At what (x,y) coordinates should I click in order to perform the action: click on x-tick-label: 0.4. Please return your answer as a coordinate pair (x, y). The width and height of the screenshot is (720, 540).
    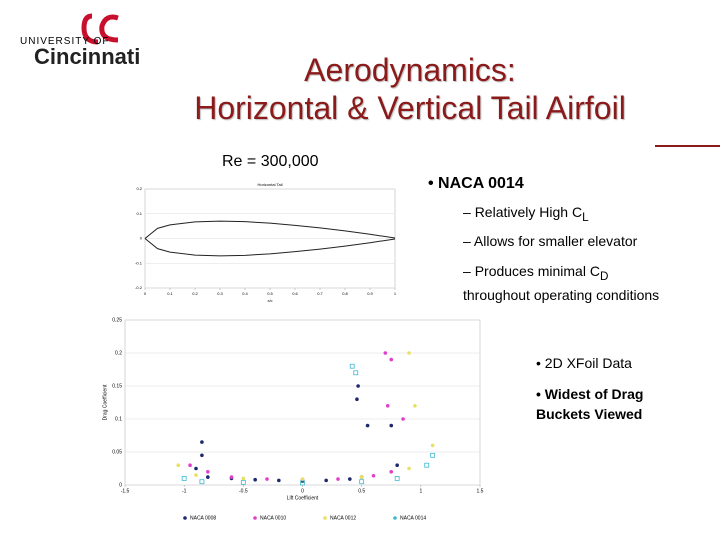
    Looking at the image, I should click on (245, 293).